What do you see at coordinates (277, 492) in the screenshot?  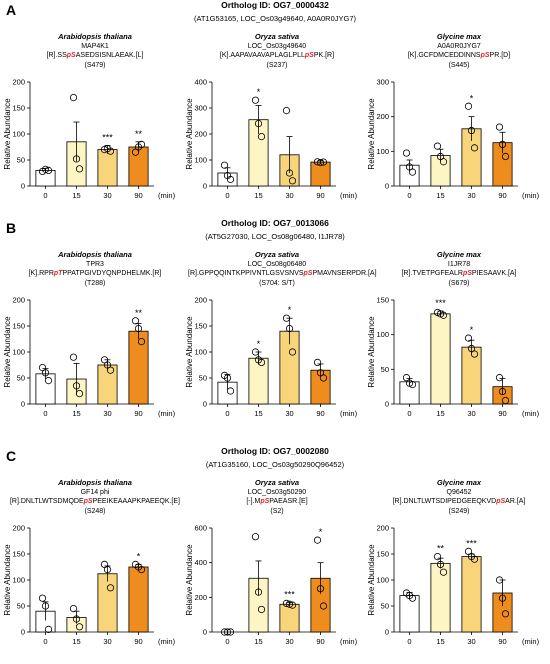 I see `protein-id: LOC_Os03g50290` at bounding box center [277, 492].